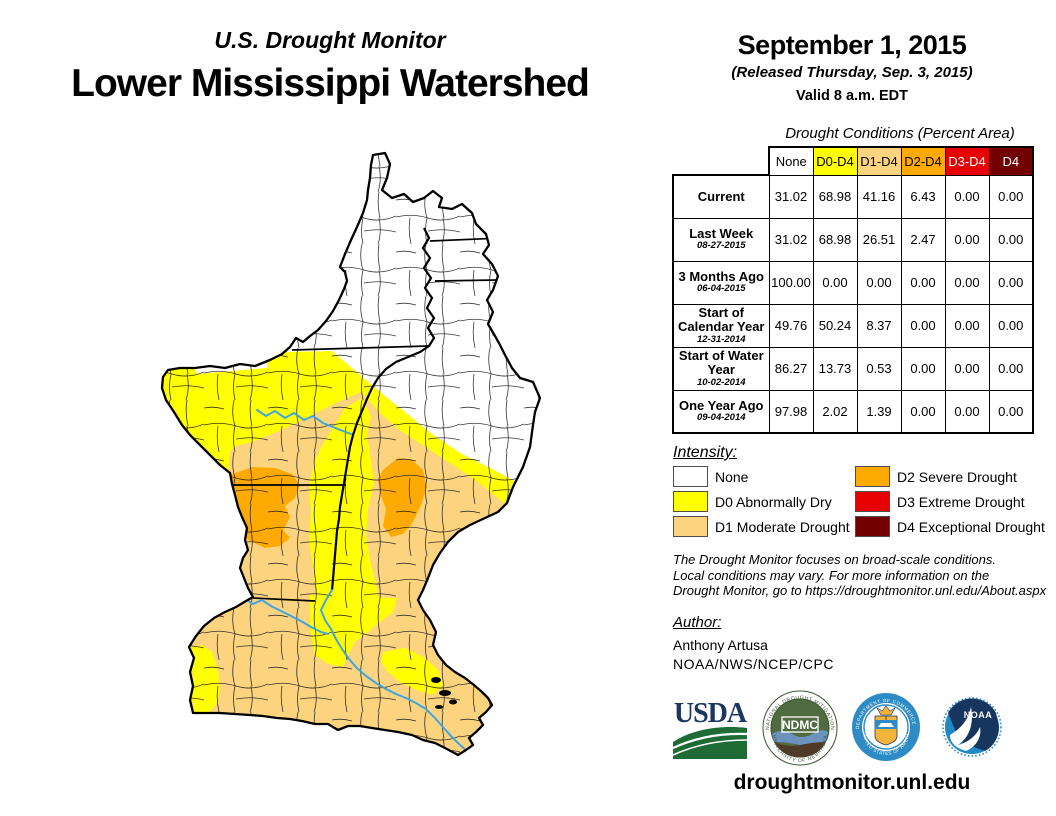 Image resolution: width=1056 pixels, height=816 pixels. I want to click on page-title: Lower Mississippi Watershed, so click(330, 83).